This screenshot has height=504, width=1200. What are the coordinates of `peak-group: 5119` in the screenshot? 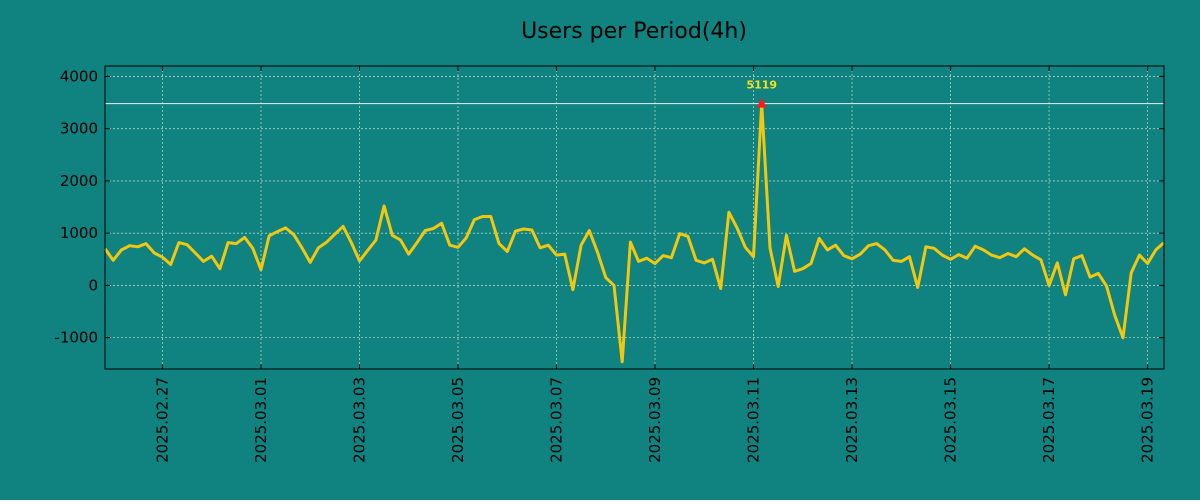 It's located at (761, 93).